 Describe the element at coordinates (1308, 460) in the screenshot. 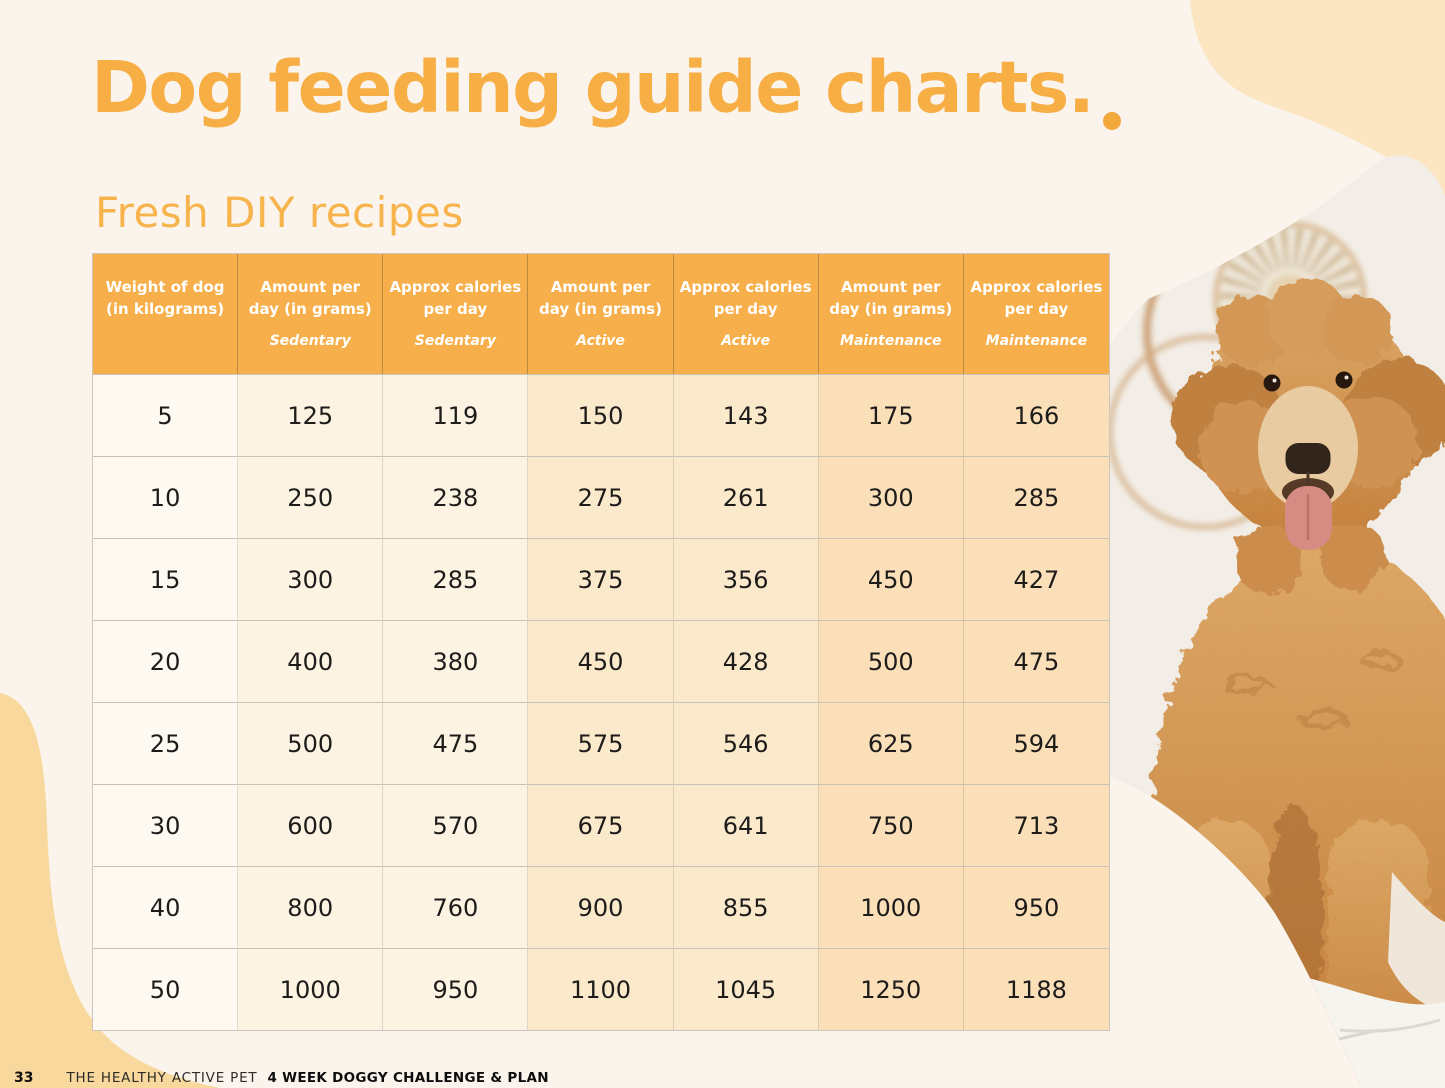

I see `dog-face` at that location.